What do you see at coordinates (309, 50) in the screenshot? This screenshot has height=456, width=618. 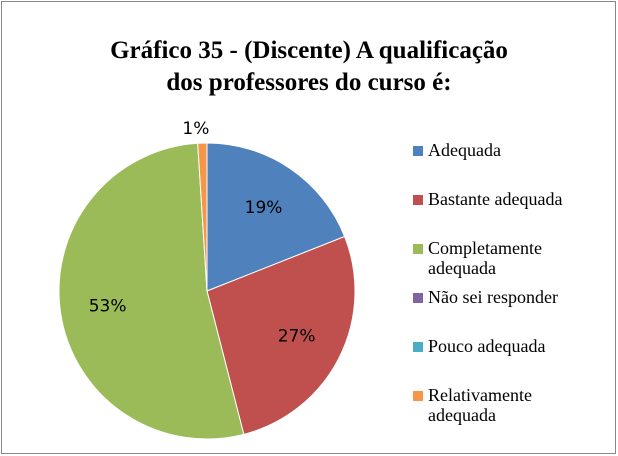 I see `chart-title: Gráfico 35 - (Discente) A qualificação` at bounding box center [309, 50].